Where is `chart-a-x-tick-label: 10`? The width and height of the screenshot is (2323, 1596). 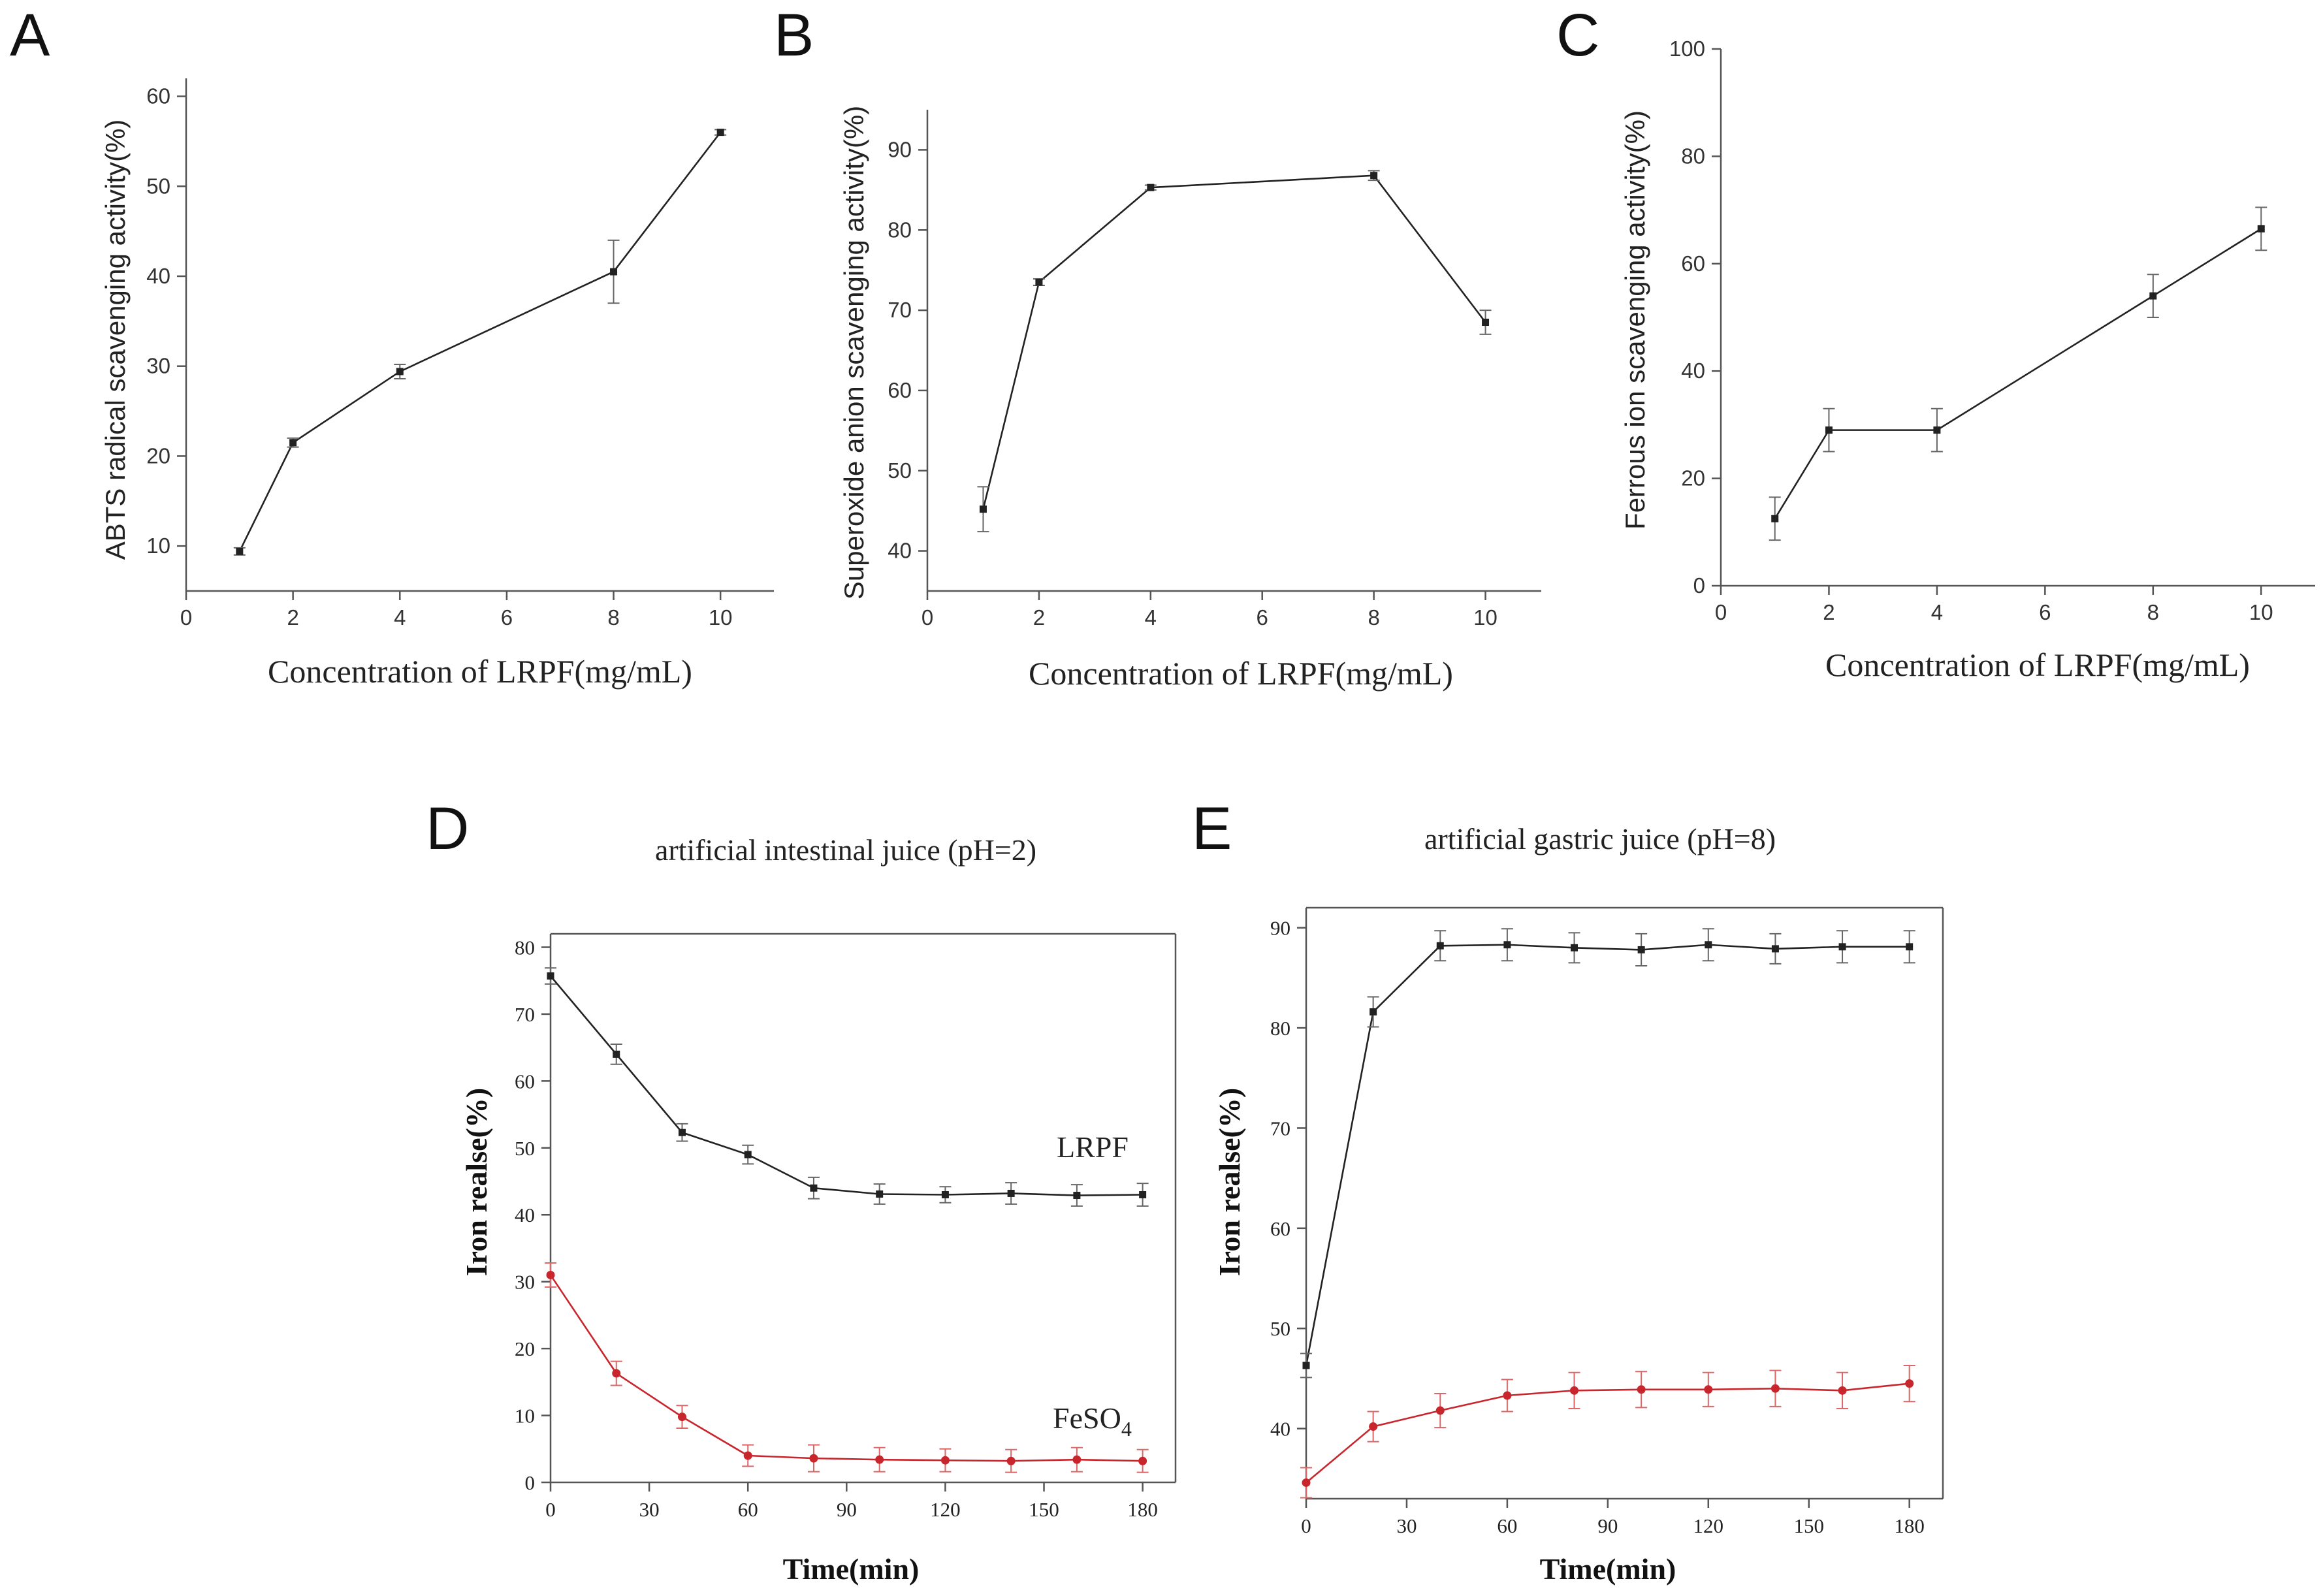
chart-a-x-tick-label: 10 is located at coordinates (721, 617).